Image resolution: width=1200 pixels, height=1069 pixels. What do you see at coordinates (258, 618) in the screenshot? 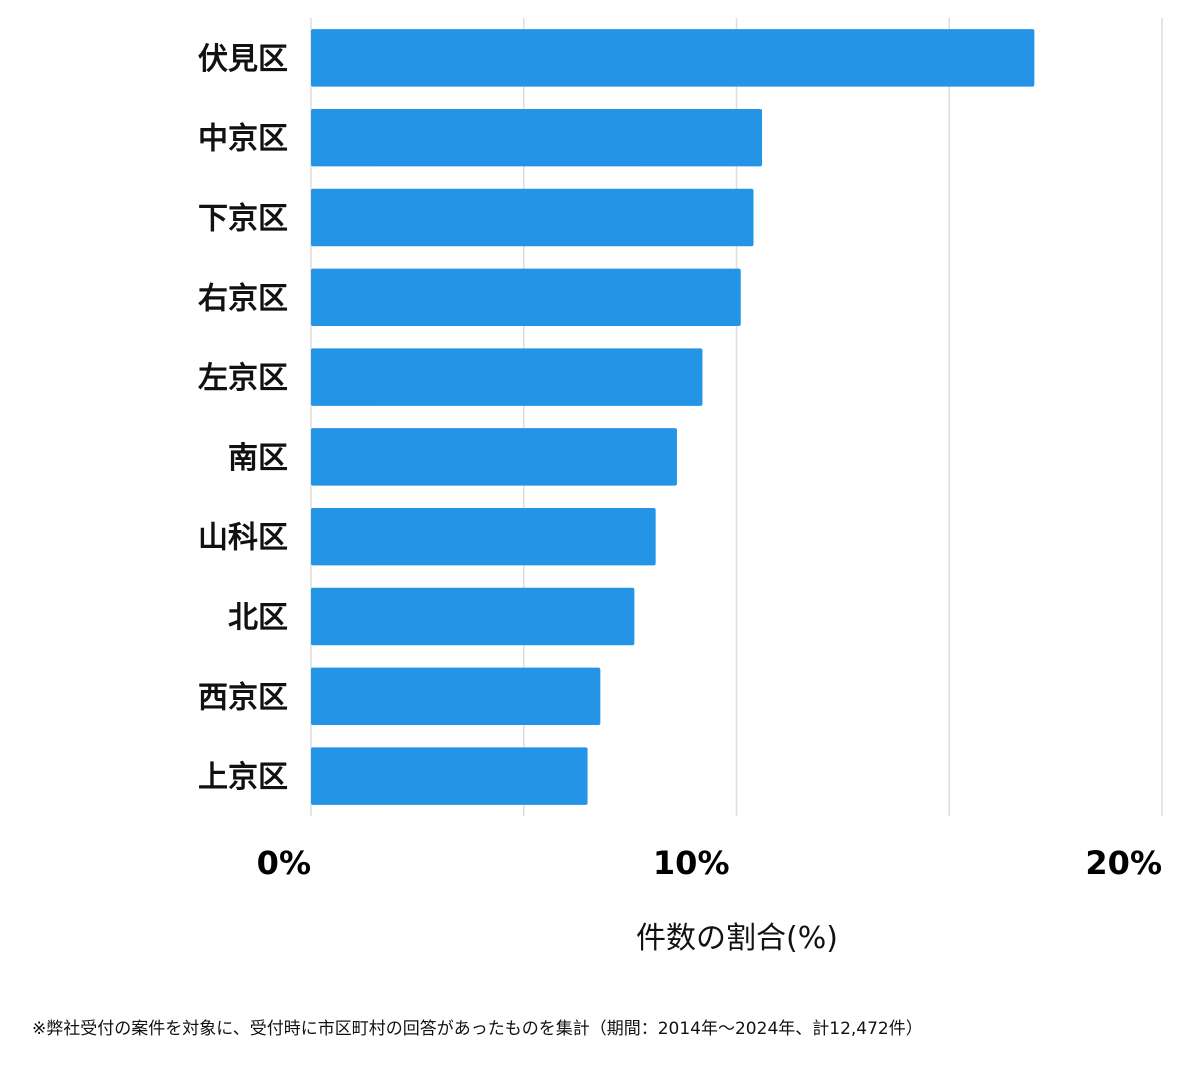
I see `category-label: 北区` at bounding box center [258, 618].